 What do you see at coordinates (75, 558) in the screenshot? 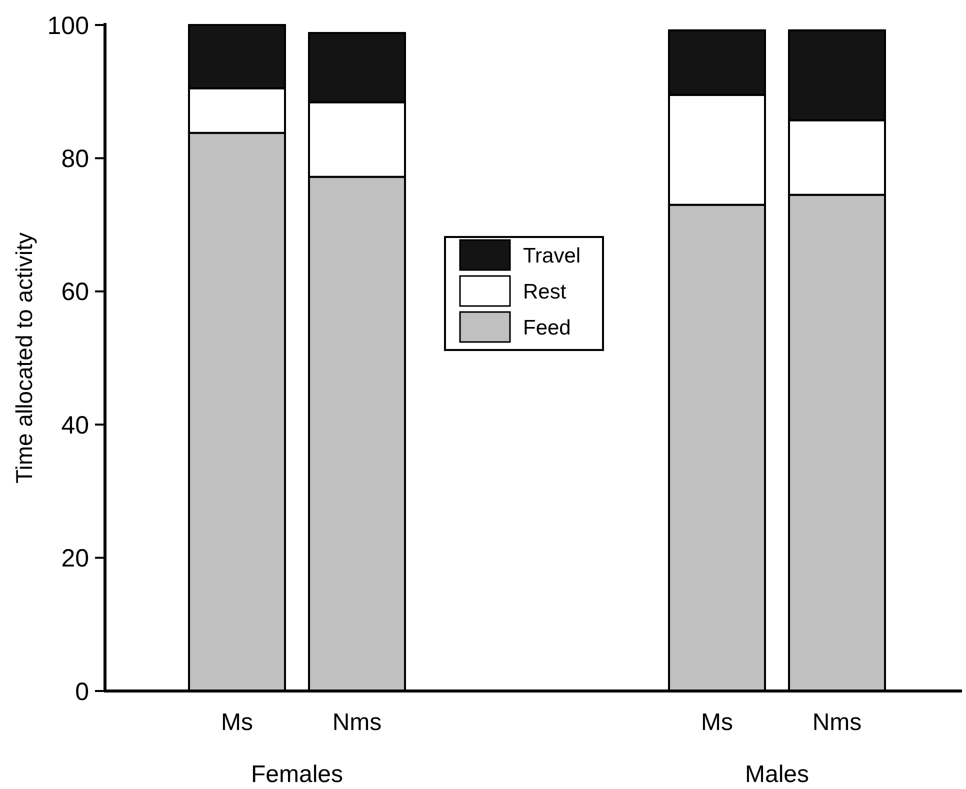
I see `y-tick-label: 20` at bounding box center [75, 558].